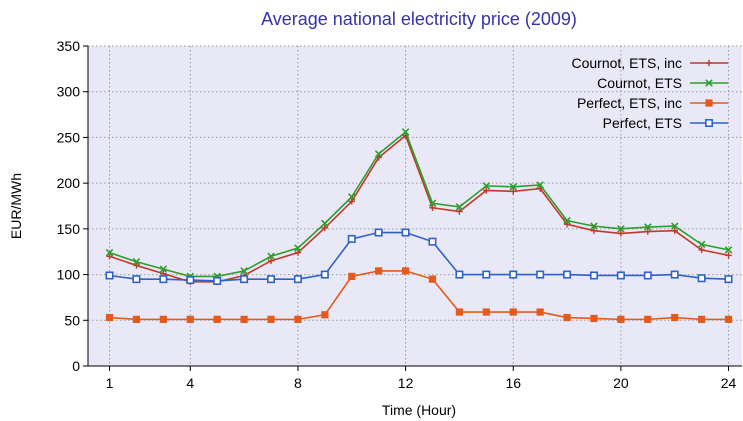 This screenshot has width=743, height=421. Describe the element at coordinates (729, 383) in the screenshot. I see `x-tick-label: 24` at that location.